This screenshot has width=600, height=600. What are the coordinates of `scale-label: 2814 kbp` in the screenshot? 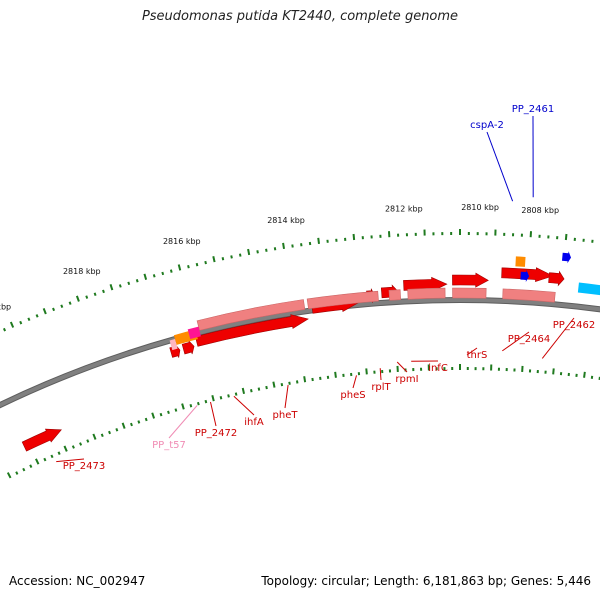 It's located at (286, 220).